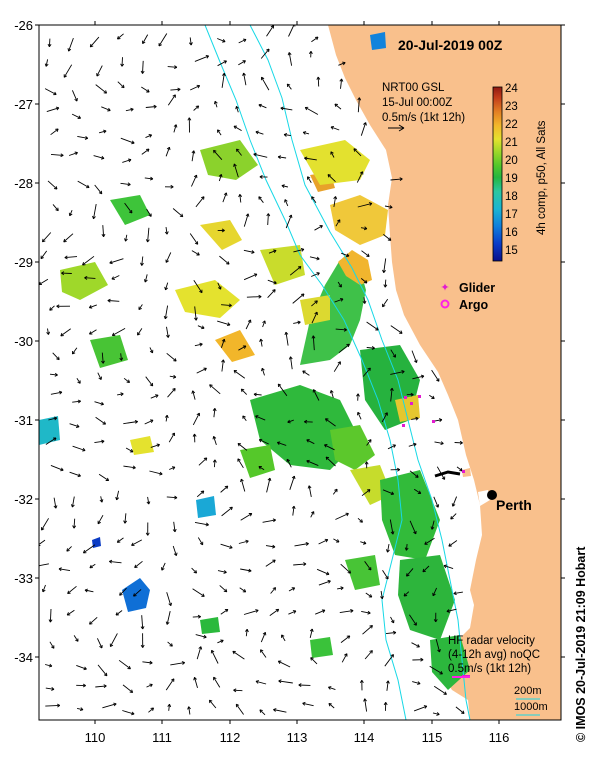 The image size is (604, 762). What do you see at coordinates (23, 341) in the screenshot?
I see `lat-tick-label: -30` at bounding box center [23, 341].